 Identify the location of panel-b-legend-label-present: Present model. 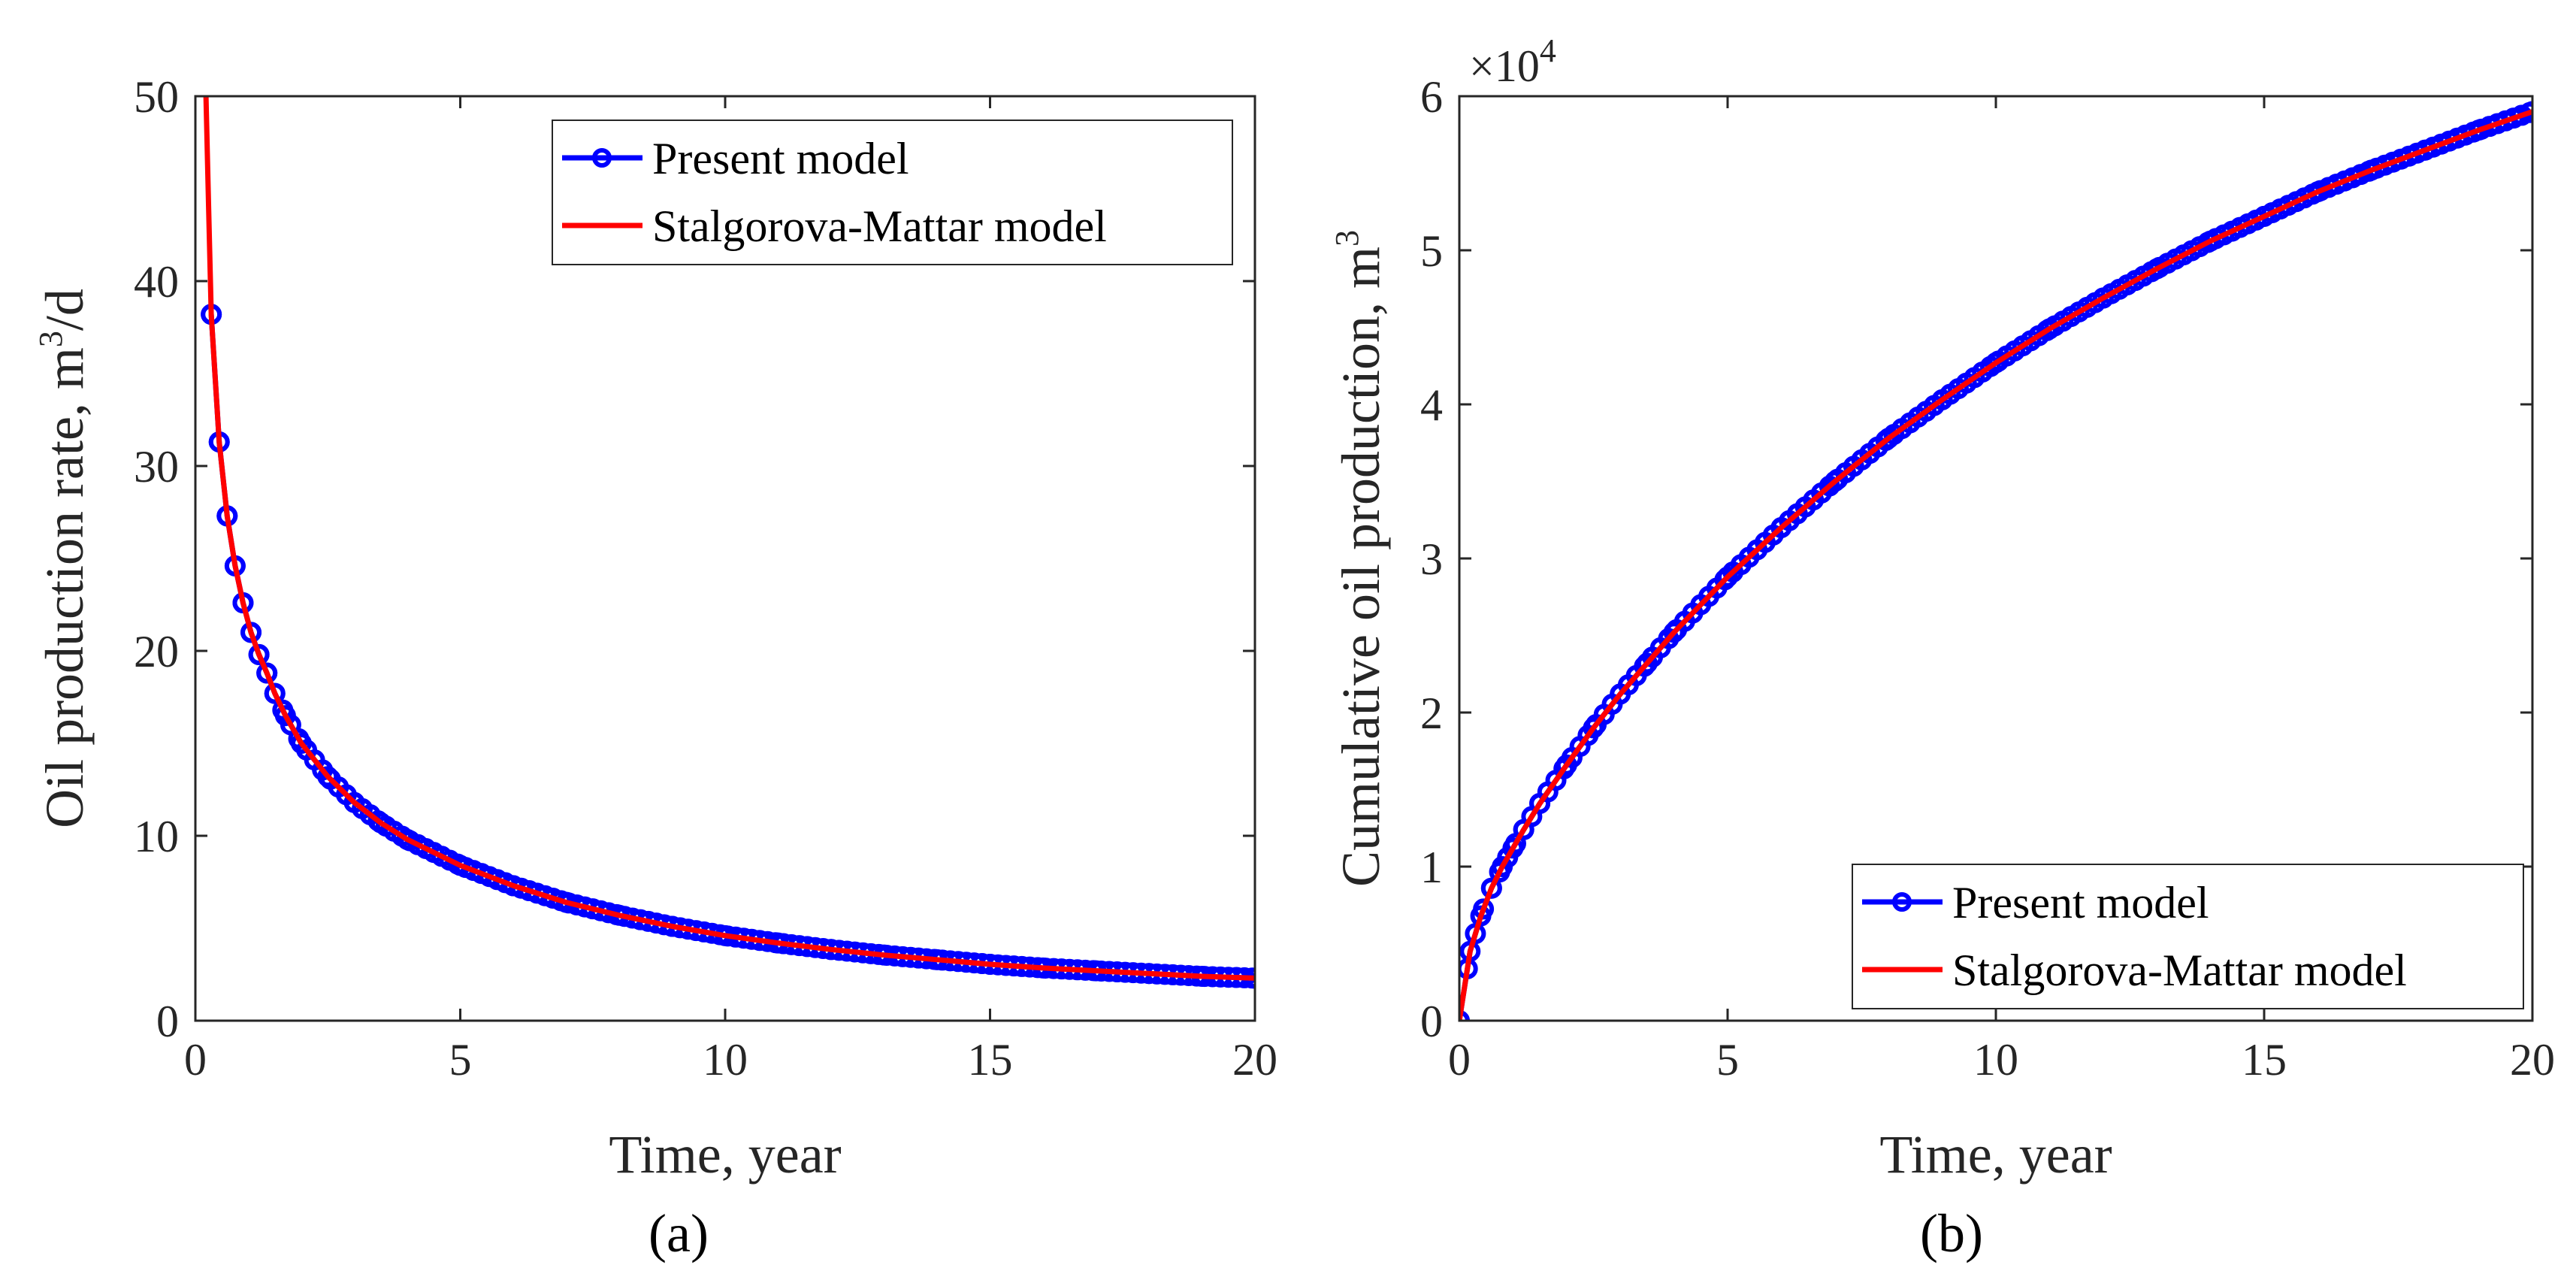
(2081, 903).